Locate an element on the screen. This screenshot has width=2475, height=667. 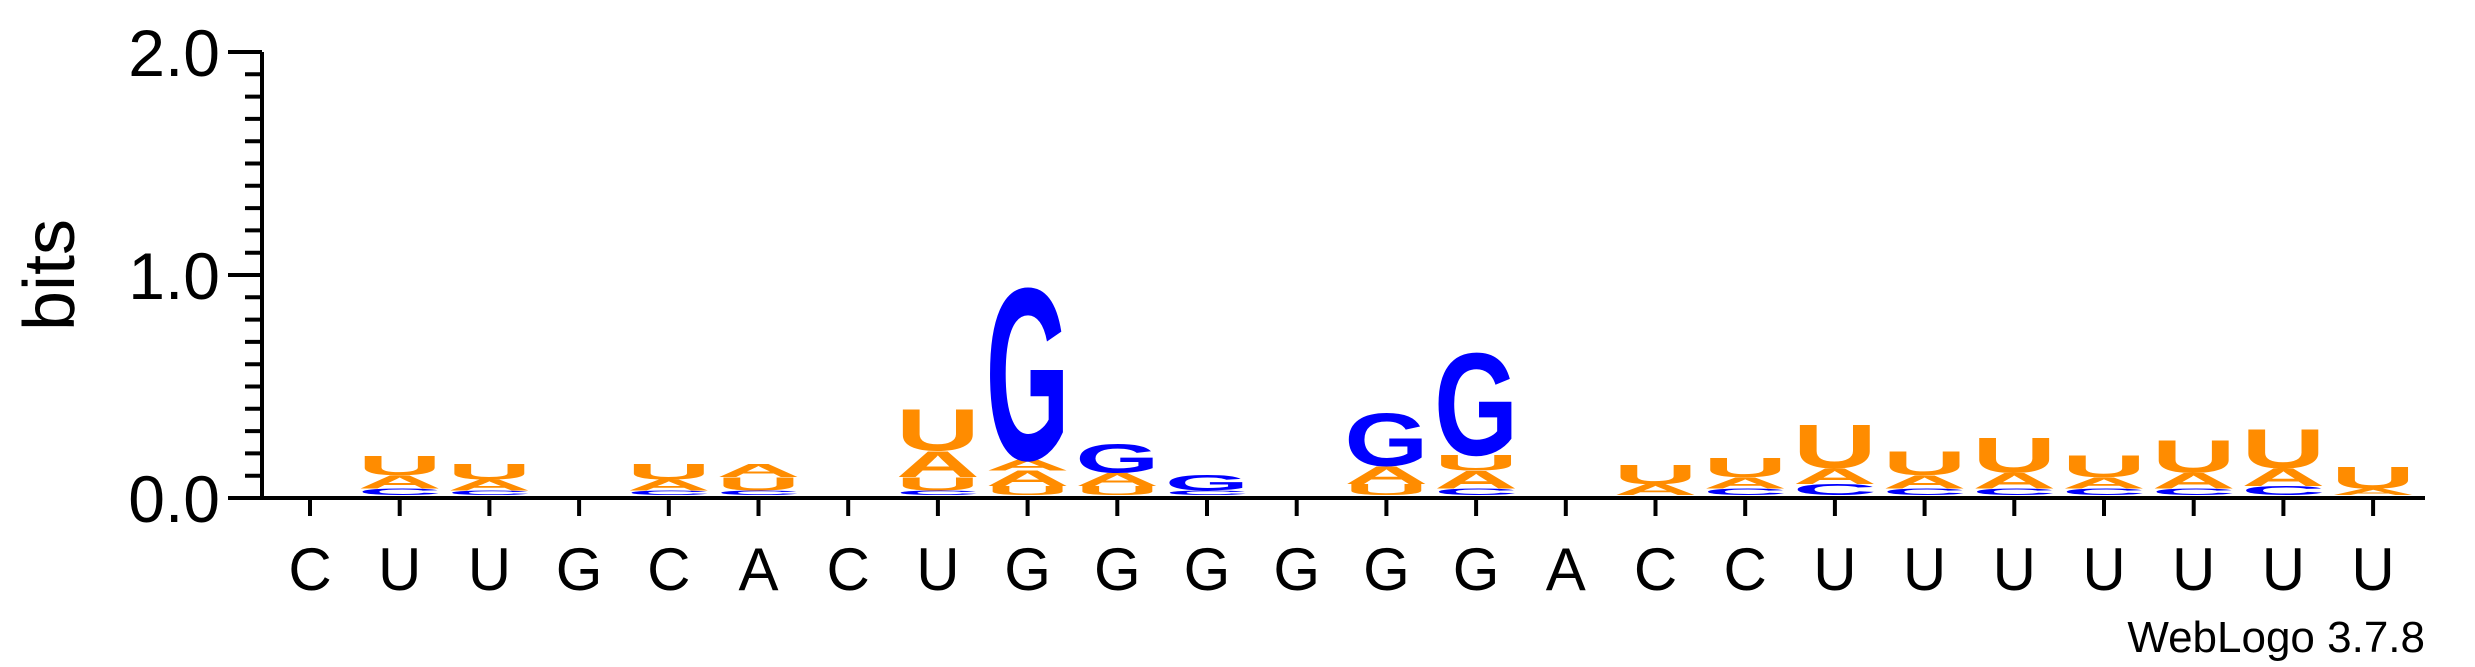
y-axis: 0.0 1.0 2.0 is located at coordinates (196, 276).